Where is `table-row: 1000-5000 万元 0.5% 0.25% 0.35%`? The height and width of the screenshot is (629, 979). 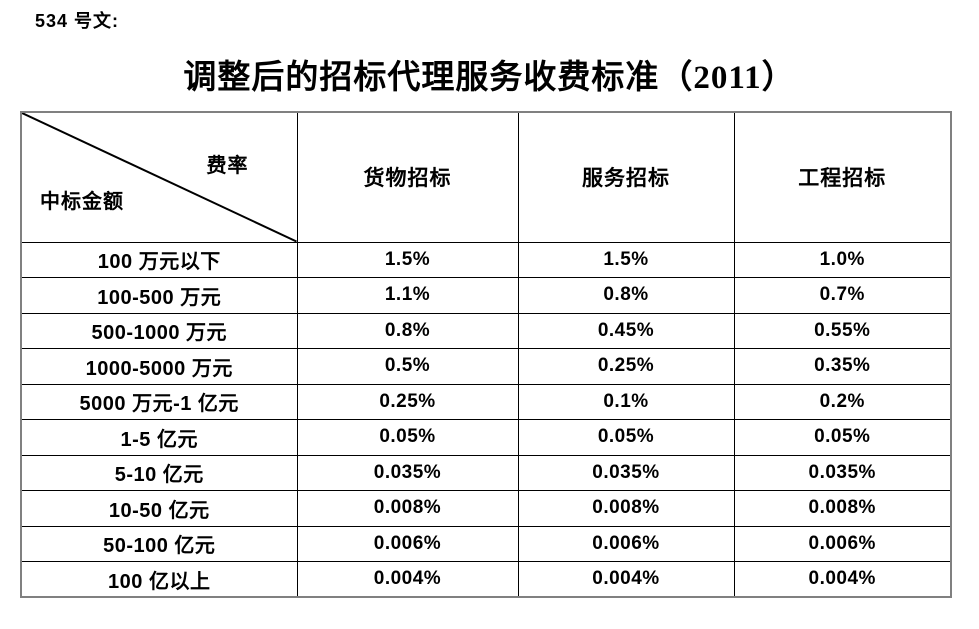
table-row: 1000-5000 万元 0.5% 0.25% 0.35% is located at coordinates (486, 366).